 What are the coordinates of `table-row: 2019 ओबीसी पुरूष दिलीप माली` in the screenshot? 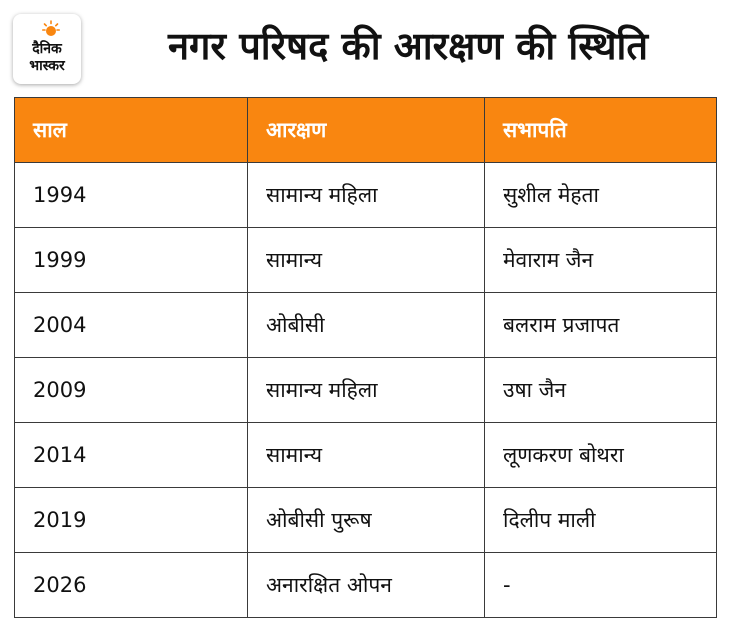 It's located at (365, 520).